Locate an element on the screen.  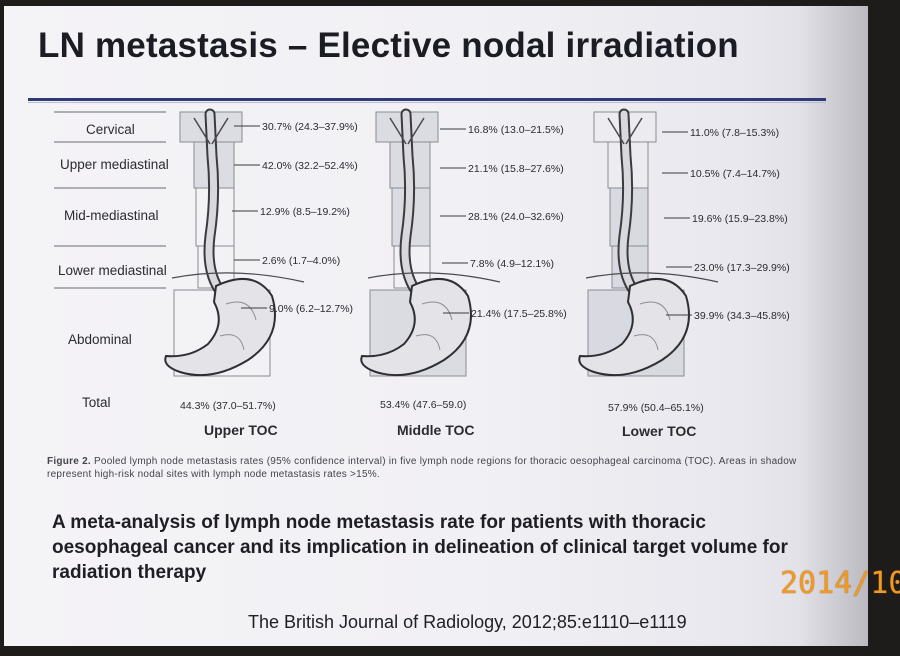
rate-label: 12.9% (8.5–19.2%) is located at coordinates (305, 212).